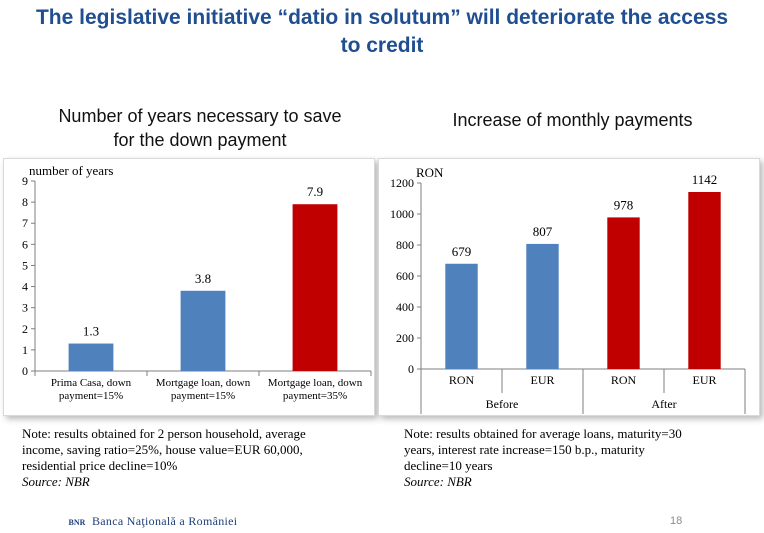 The width and height of the screenshot is (764, 533). I want to click on left-chart-y-tick-label: 6, so click(25, 244).